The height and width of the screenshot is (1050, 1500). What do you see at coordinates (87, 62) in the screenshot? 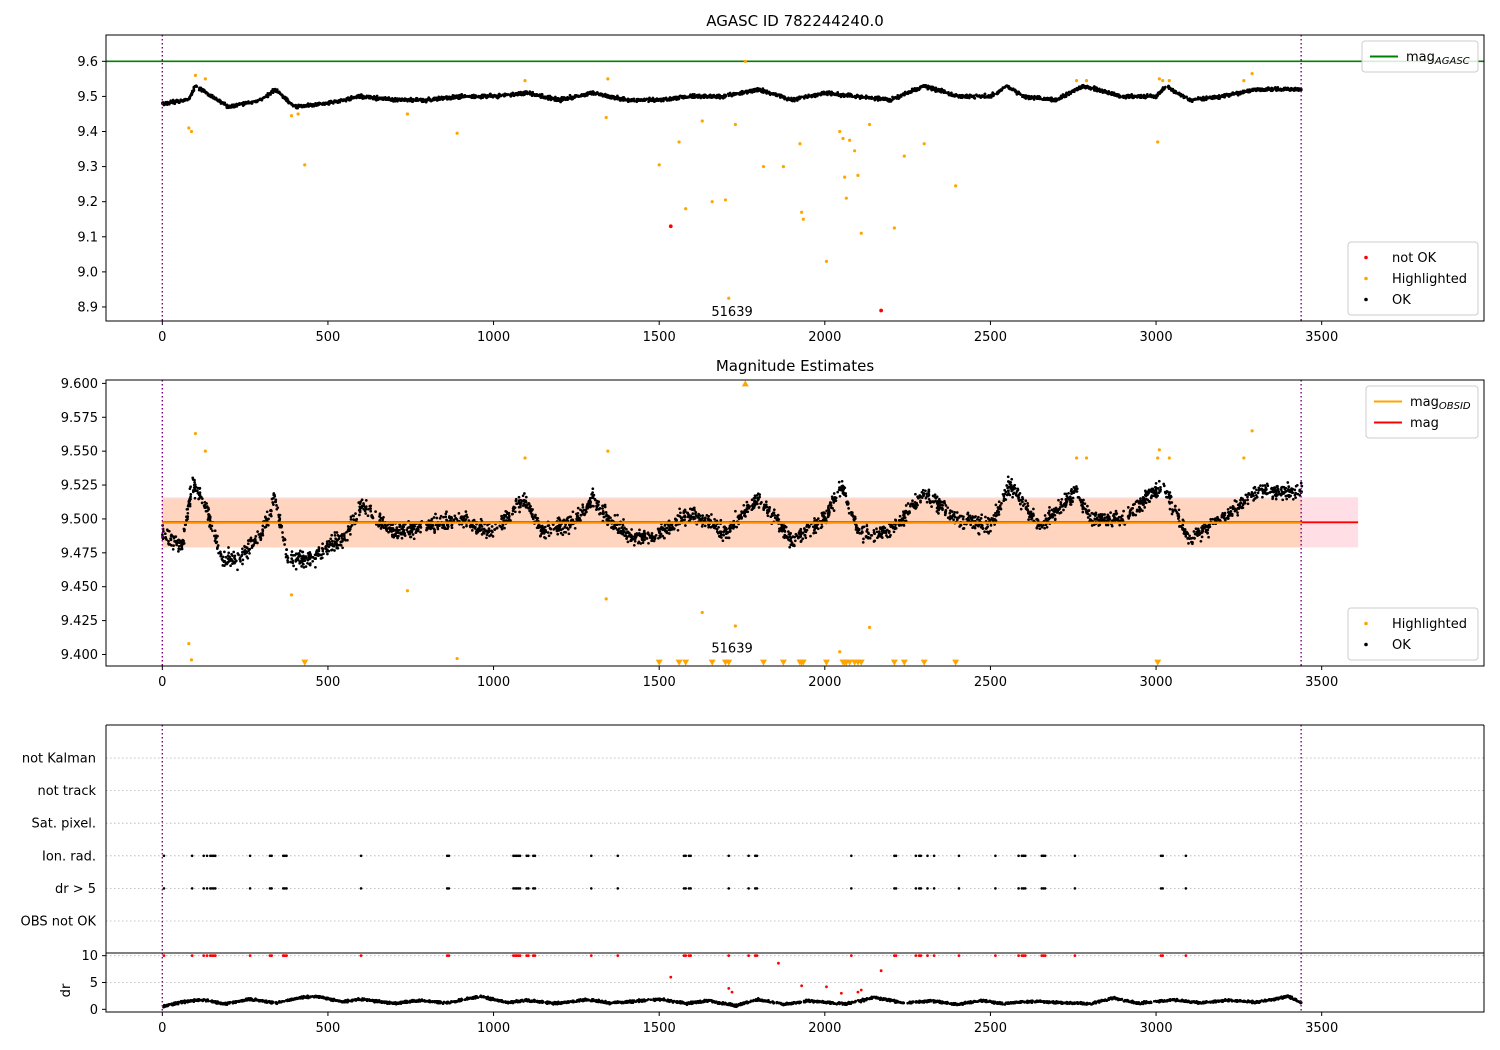
I see `y-tick-label: 9.6` at bounding box center [87, 62].